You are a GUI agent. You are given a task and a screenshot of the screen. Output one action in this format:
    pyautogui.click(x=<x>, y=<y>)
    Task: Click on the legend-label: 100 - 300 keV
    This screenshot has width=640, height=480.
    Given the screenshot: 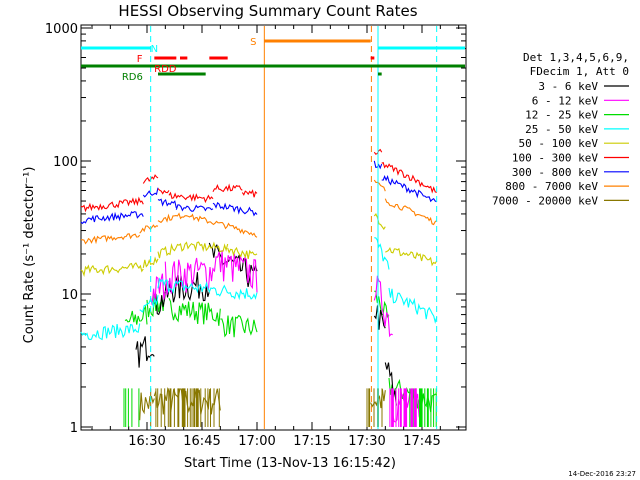 What is the action you would take?
    pyautogui.click(x=555, y=158)
    